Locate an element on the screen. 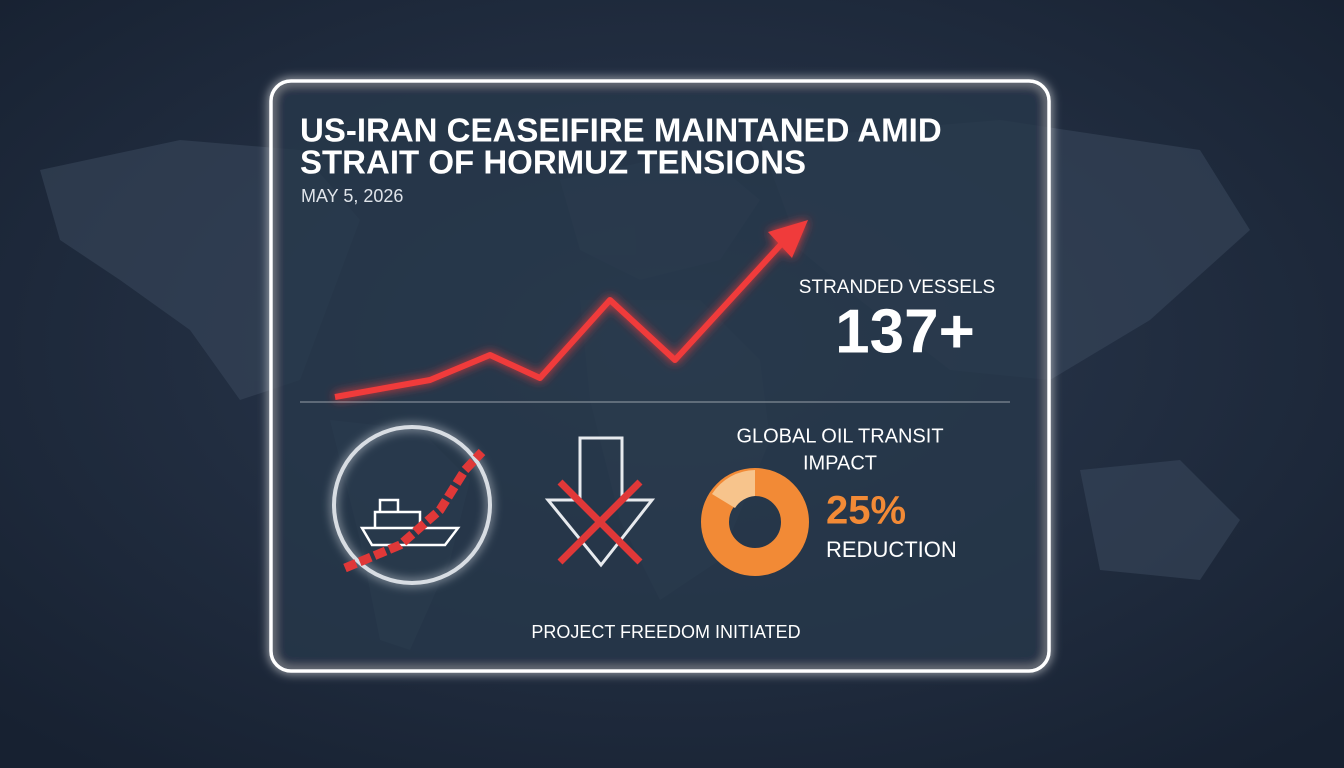 This screenshot has height=768, width=1344. blocked-arrow is located at coordinates (600, 502).